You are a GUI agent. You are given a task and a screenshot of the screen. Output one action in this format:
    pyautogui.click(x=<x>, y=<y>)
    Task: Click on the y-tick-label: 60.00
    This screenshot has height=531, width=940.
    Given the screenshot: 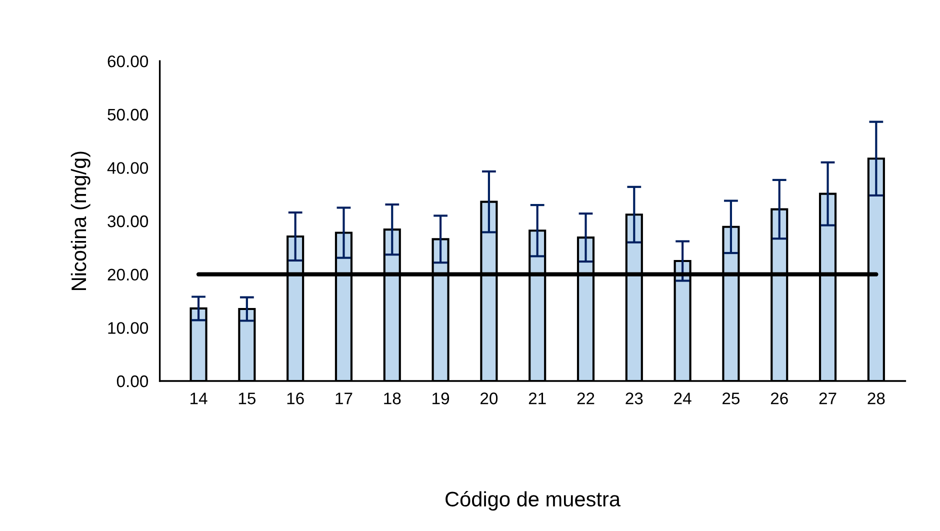 What is the action you would take?
    pyautogui.click(x=128, y=61)
    